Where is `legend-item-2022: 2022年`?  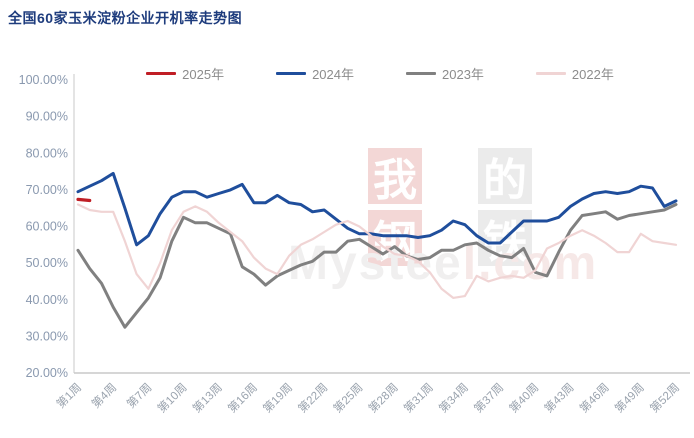 legend-item-2022: 2022年 is located at coordinates (574, 73).